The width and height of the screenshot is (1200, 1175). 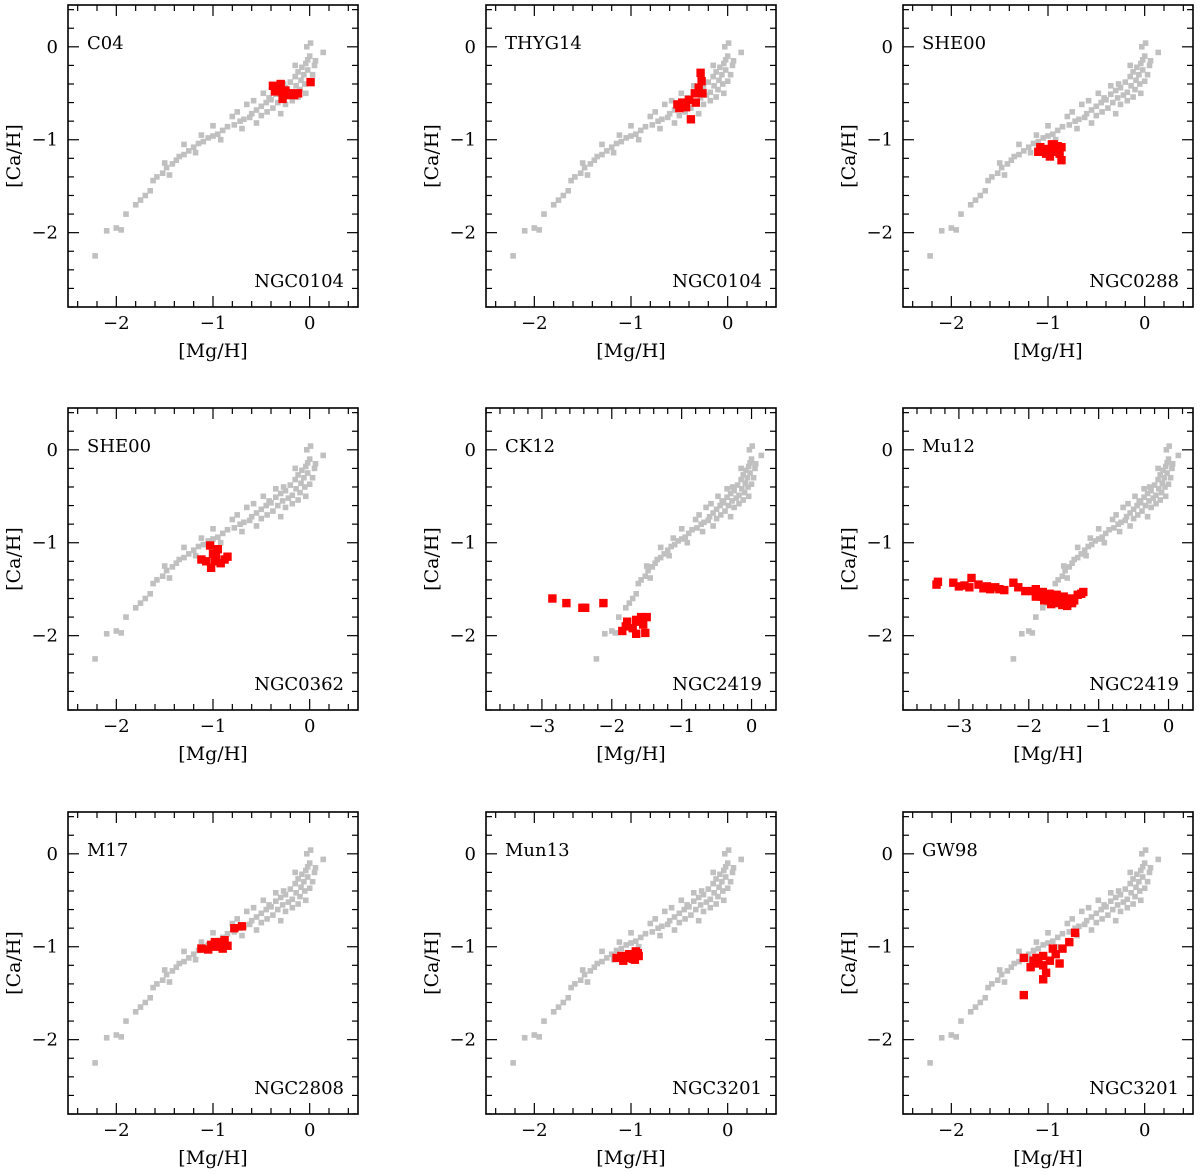 What do you see at coordinates (299, 684) in the screenshot?
I see `cluster-label: NGC0362` at bounding box center [299, 684].